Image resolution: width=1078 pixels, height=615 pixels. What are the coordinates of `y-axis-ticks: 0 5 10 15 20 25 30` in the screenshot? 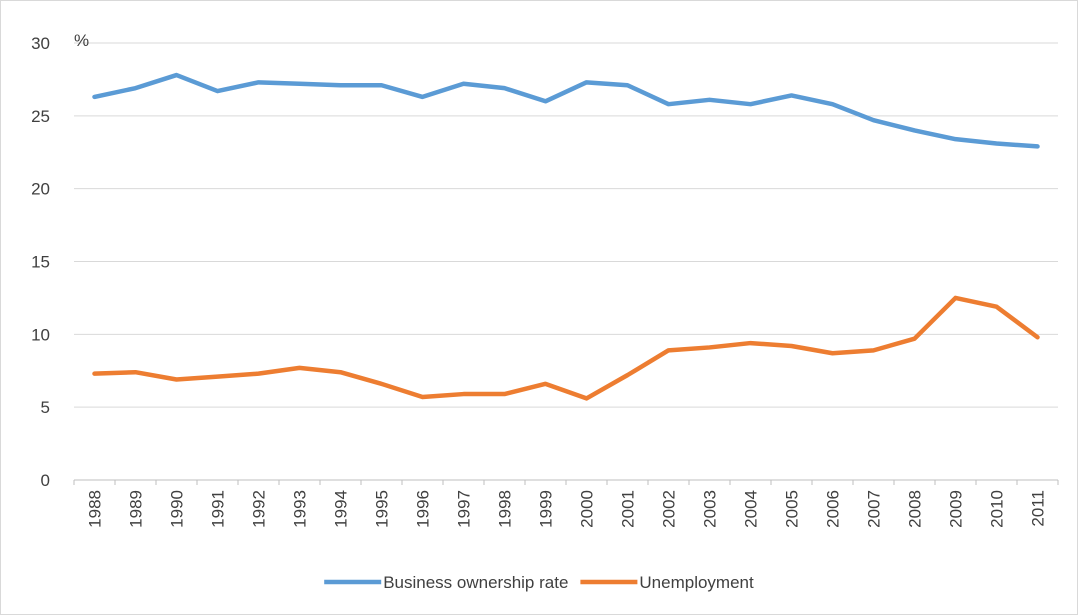 It's located at (40, 262).